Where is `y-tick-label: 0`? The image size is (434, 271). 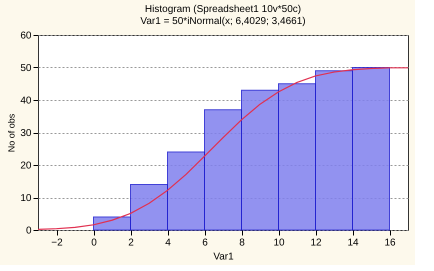
y-tick-label: 0 is located at coordinates (29, 231).